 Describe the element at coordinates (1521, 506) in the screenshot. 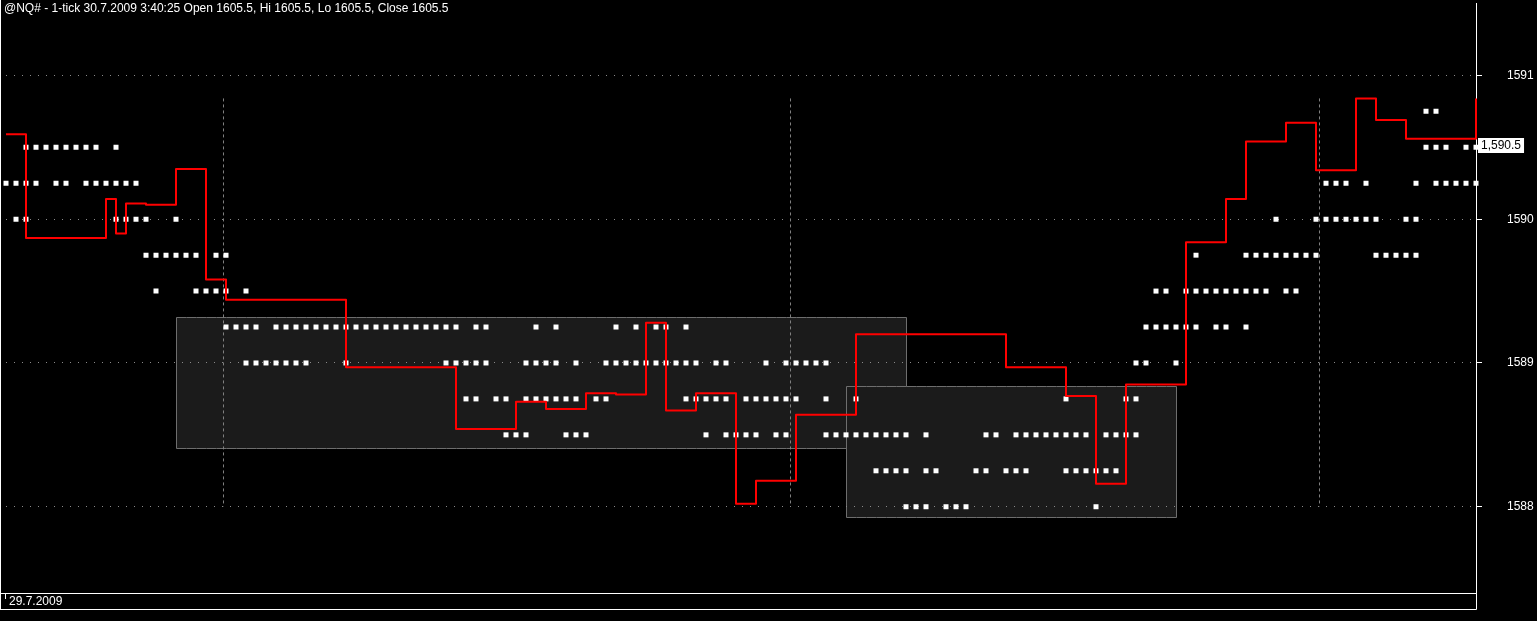

I see `y-tick-label: 1588` at that location.